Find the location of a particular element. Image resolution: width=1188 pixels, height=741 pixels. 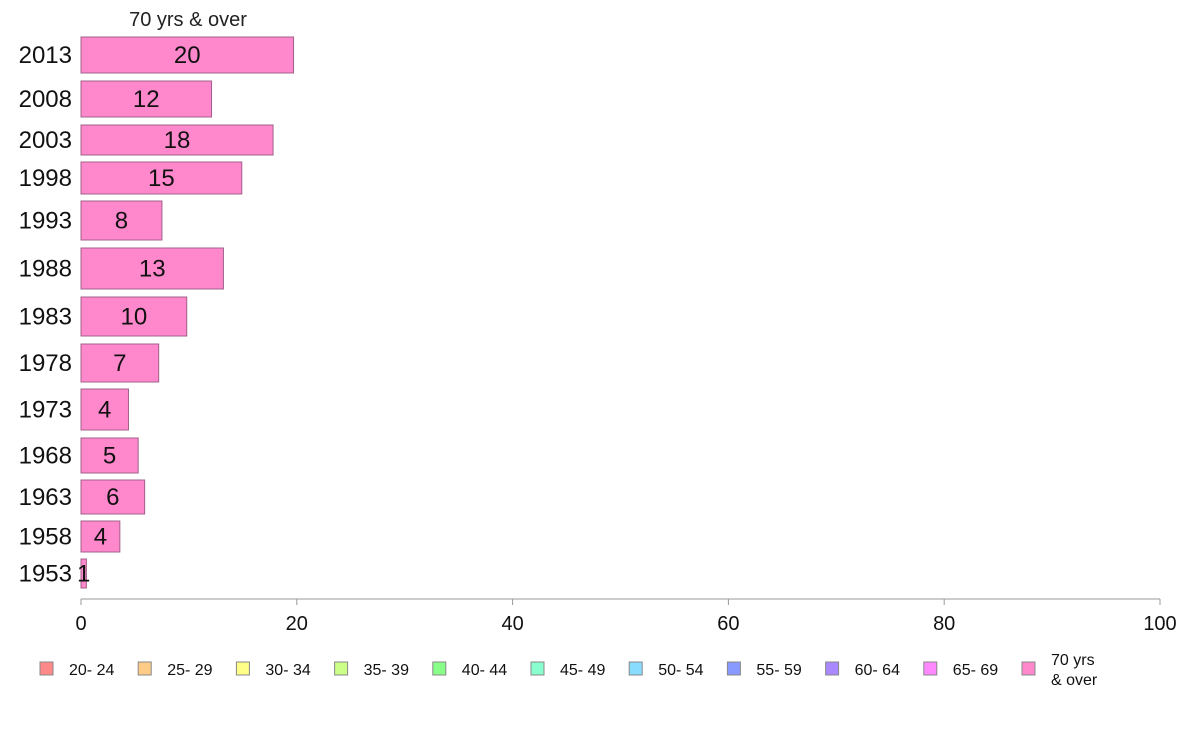

category-label-1983: 1983 is located at coordinates (45, 317).